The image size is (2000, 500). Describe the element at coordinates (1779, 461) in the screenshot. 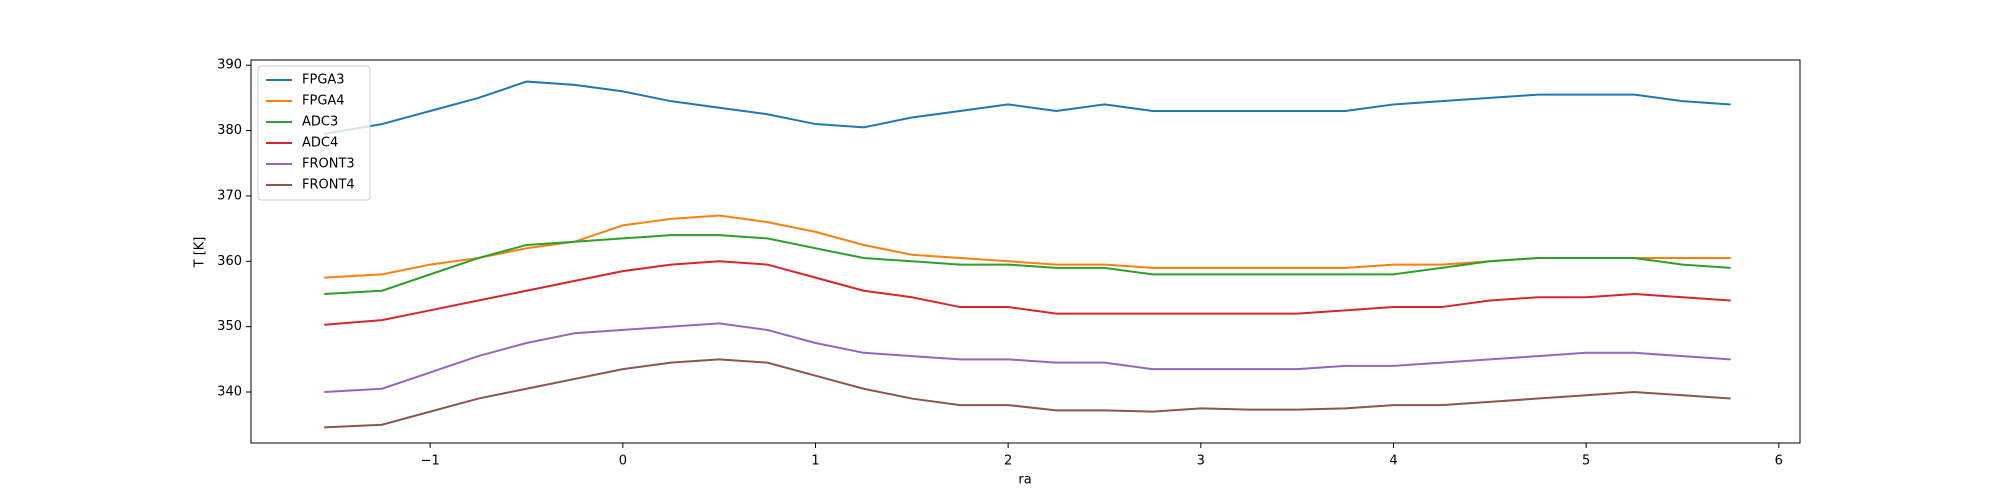

I see `x-tick-label: 6` at that location.